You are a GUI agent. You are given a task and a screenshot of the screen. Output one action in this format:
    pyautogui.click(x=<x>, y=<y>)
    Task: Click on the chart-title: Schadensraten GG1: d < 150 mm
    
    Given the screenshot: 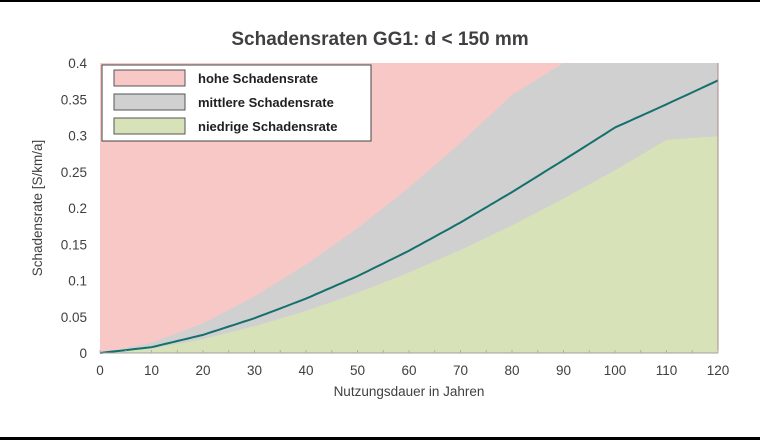 What is the action you would take?
    pyautogui.click(x=380, y=39)
    